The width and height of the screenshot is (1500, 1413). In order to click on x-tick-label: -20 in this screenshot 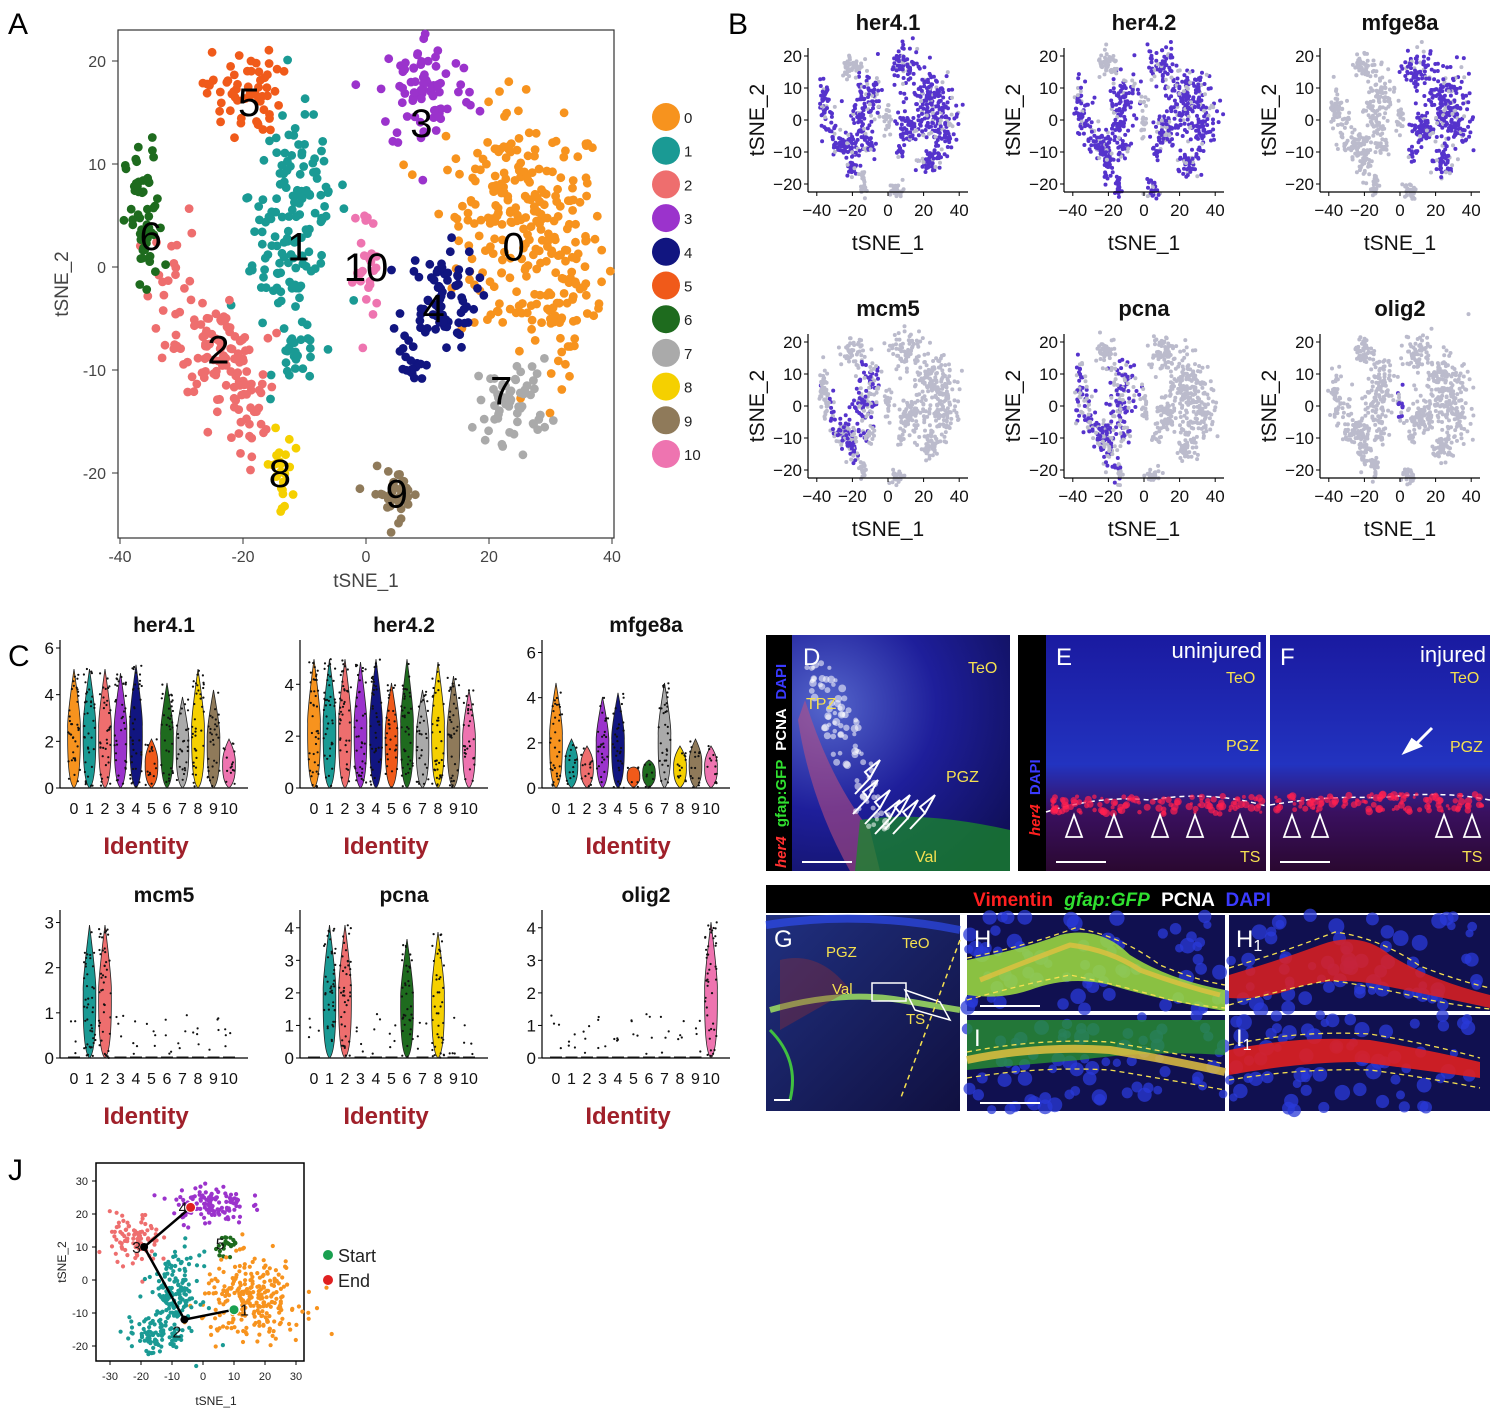, I will do `click(242, 557)`.